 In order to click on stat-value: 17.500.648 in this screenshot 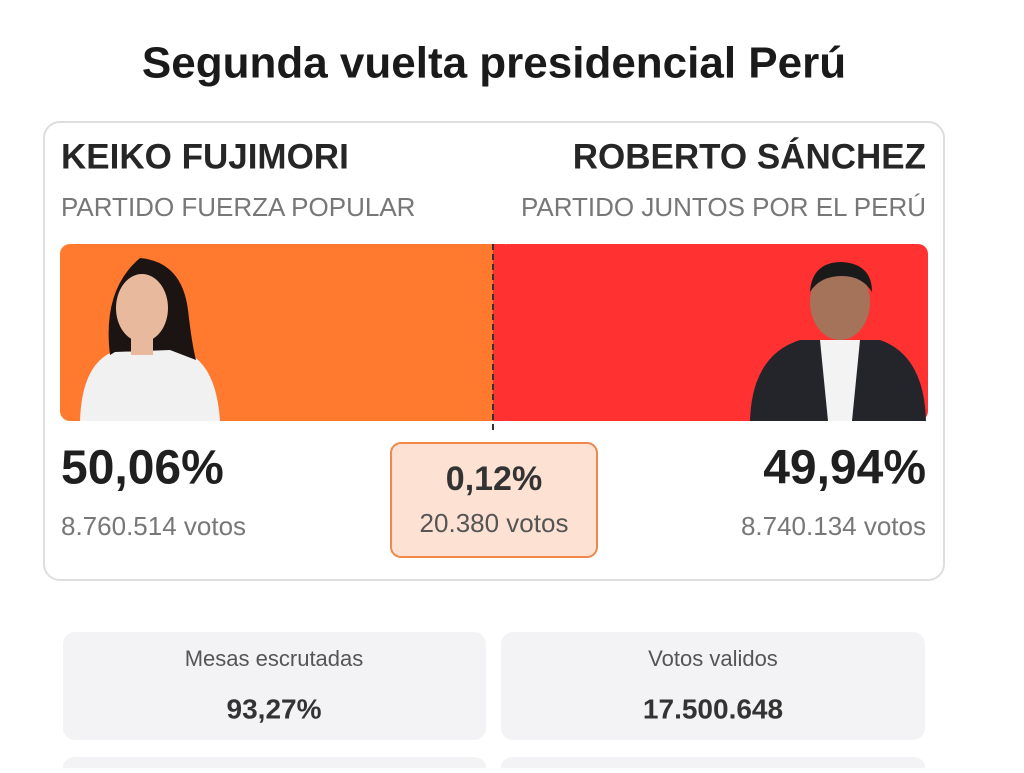, I will do `click(713, 708)`.